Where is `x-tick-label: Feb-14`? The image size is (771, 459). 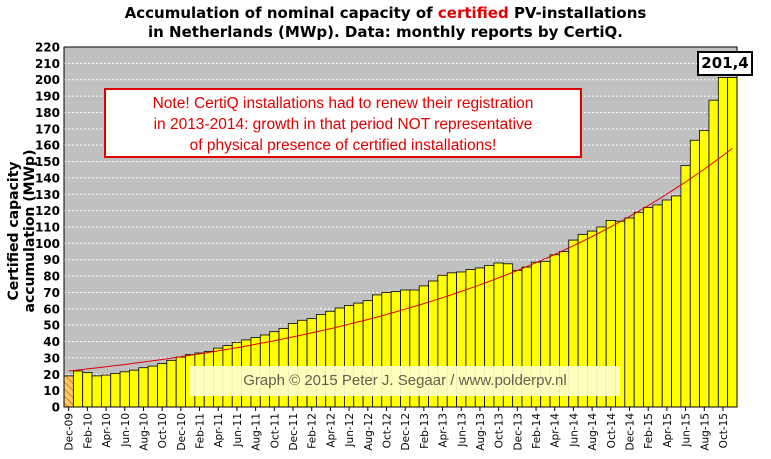 x-tick-label: Feb-14 is located at coordinates (537, 431).